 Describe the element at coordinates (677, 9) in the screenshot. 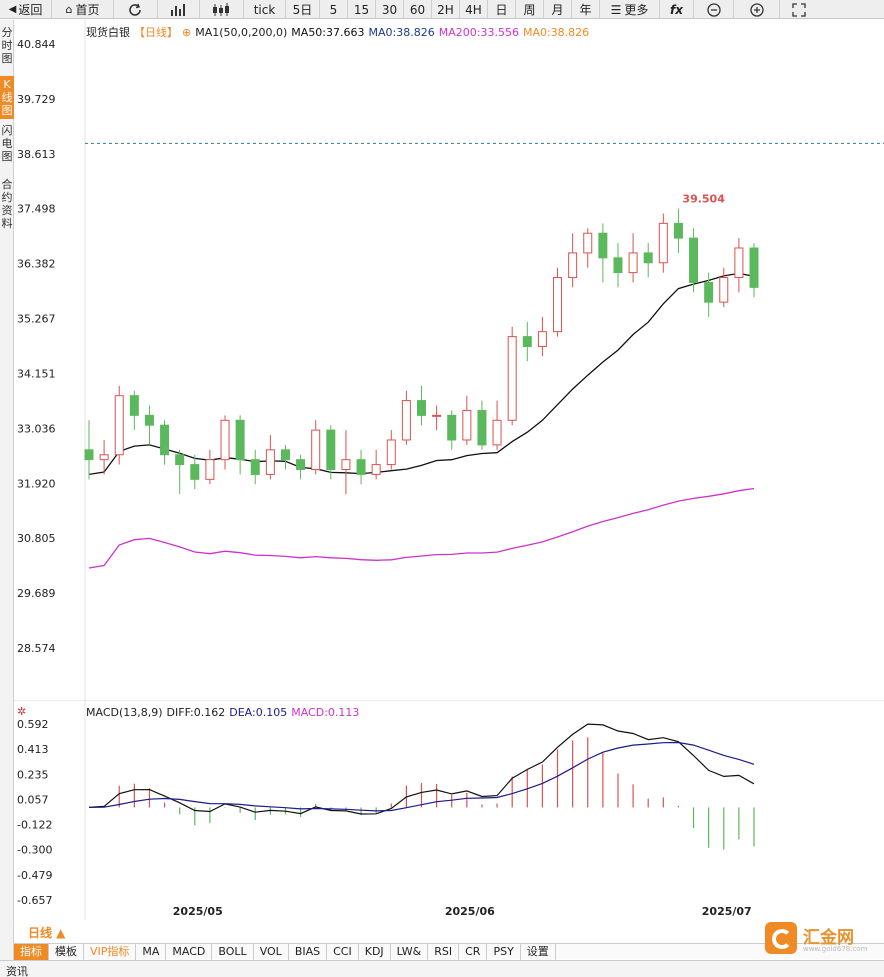

I see `formula-button: fx` at that location.